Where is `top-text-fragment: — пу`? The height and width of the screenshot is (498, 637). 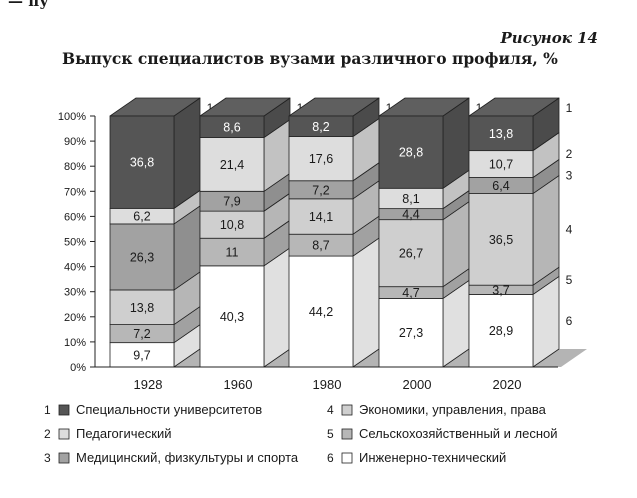
top-text-fragment: — пу is located at coordinates (28, 5).